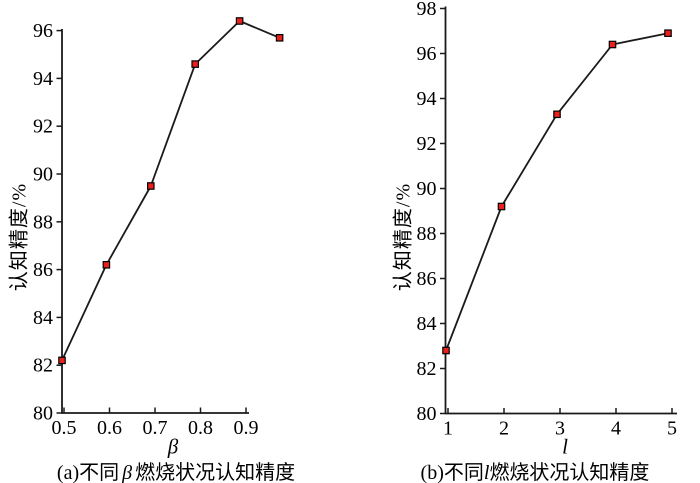 This screenshot has width=700, height=483. I want to click on x-tick-label: 1, so click(448, 429).